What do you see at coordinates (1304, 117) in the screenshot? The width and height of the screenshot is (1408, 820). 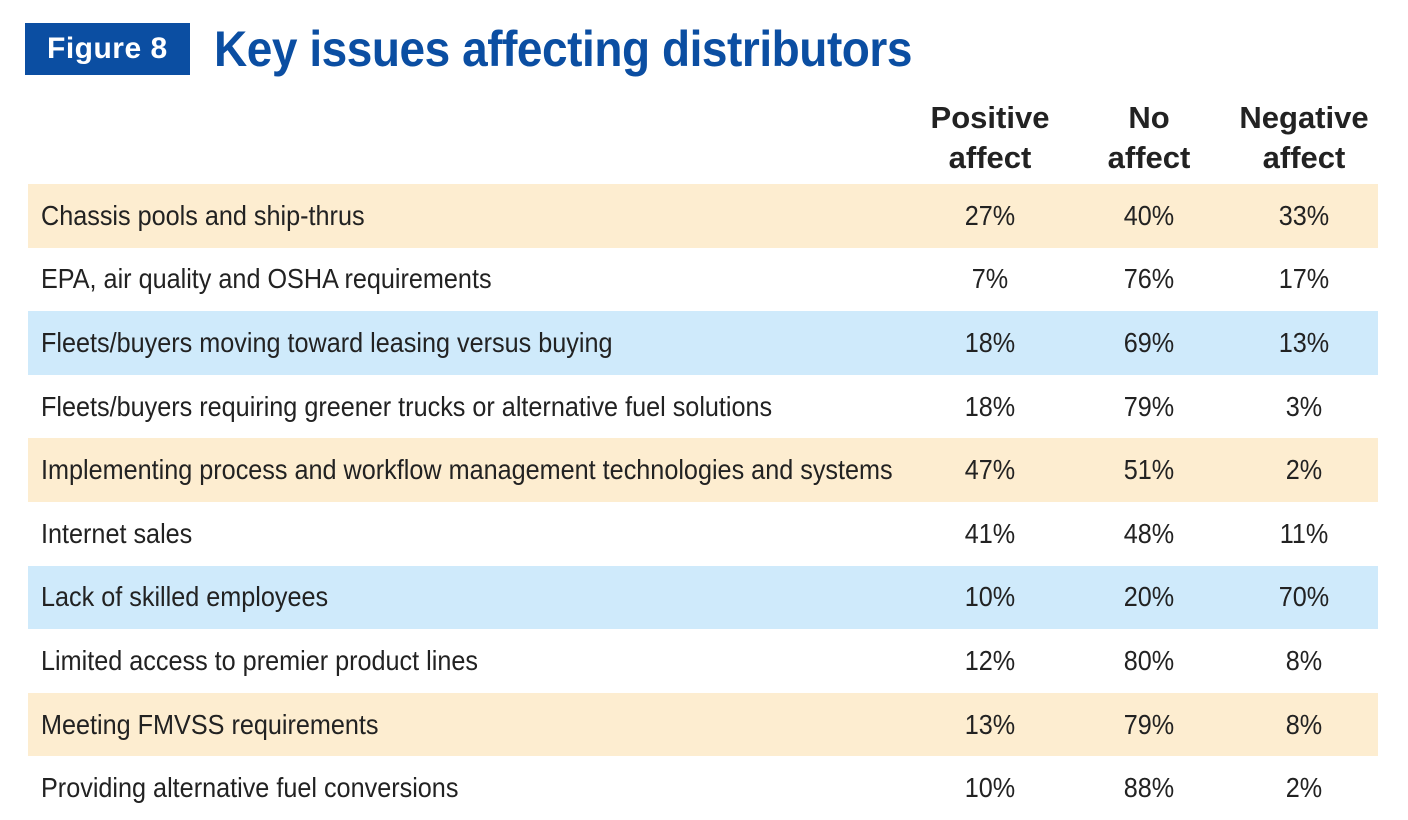 I see `column-header-line: Negative` at bounding box center [1304, 117].